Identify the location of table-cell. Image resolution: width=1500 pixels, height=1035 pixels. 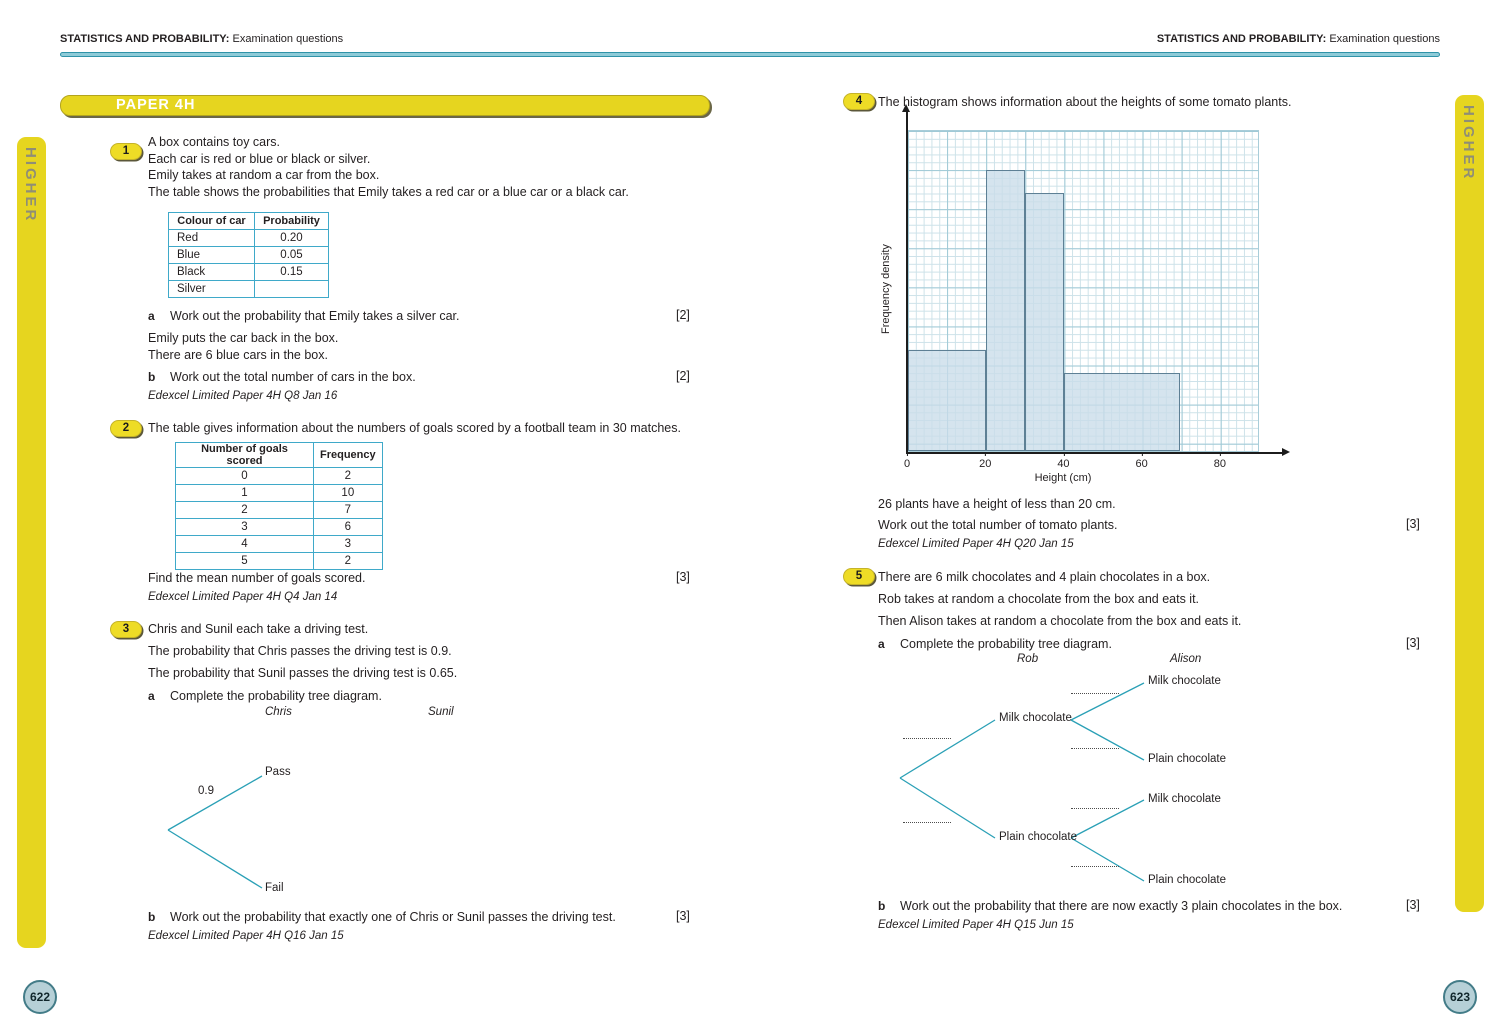
(291, 289).